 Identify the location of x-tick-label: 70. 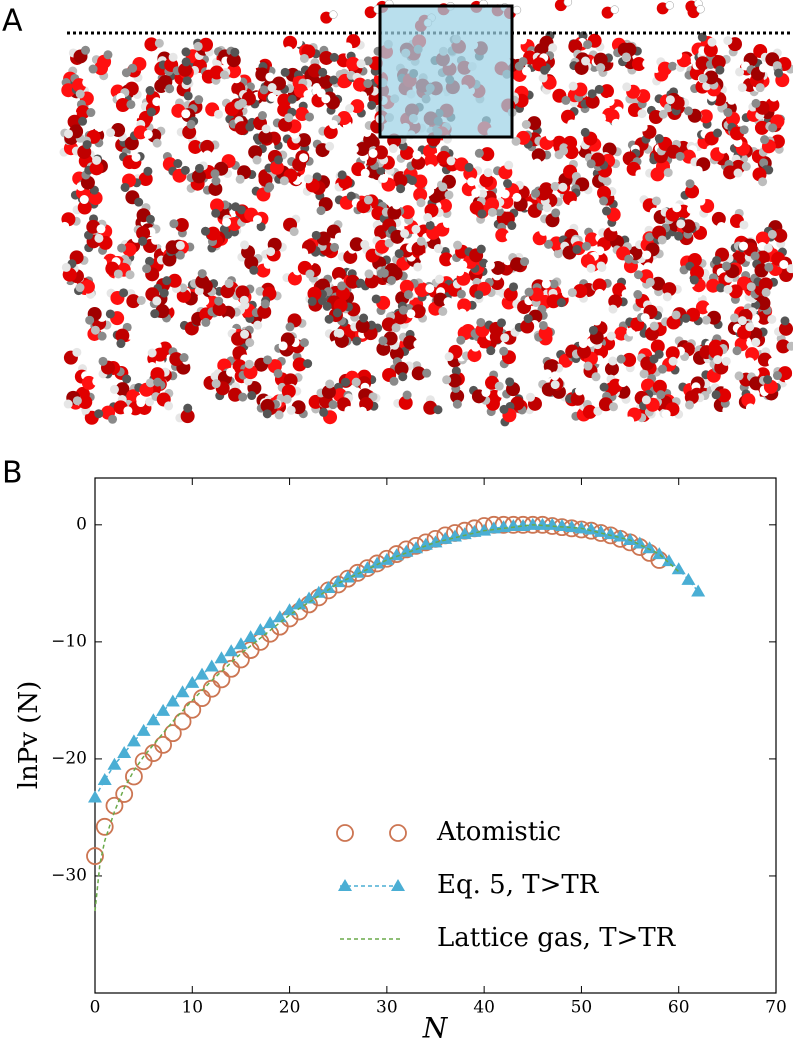
(776, 1008).